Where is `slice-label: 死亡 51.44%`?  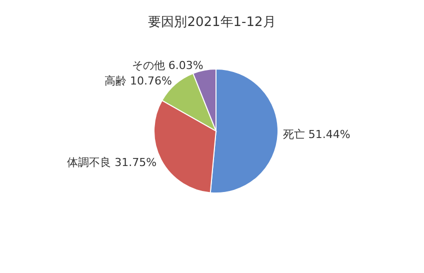
slice-label: 死亡 51.44% is located at coordinates (316, 135).